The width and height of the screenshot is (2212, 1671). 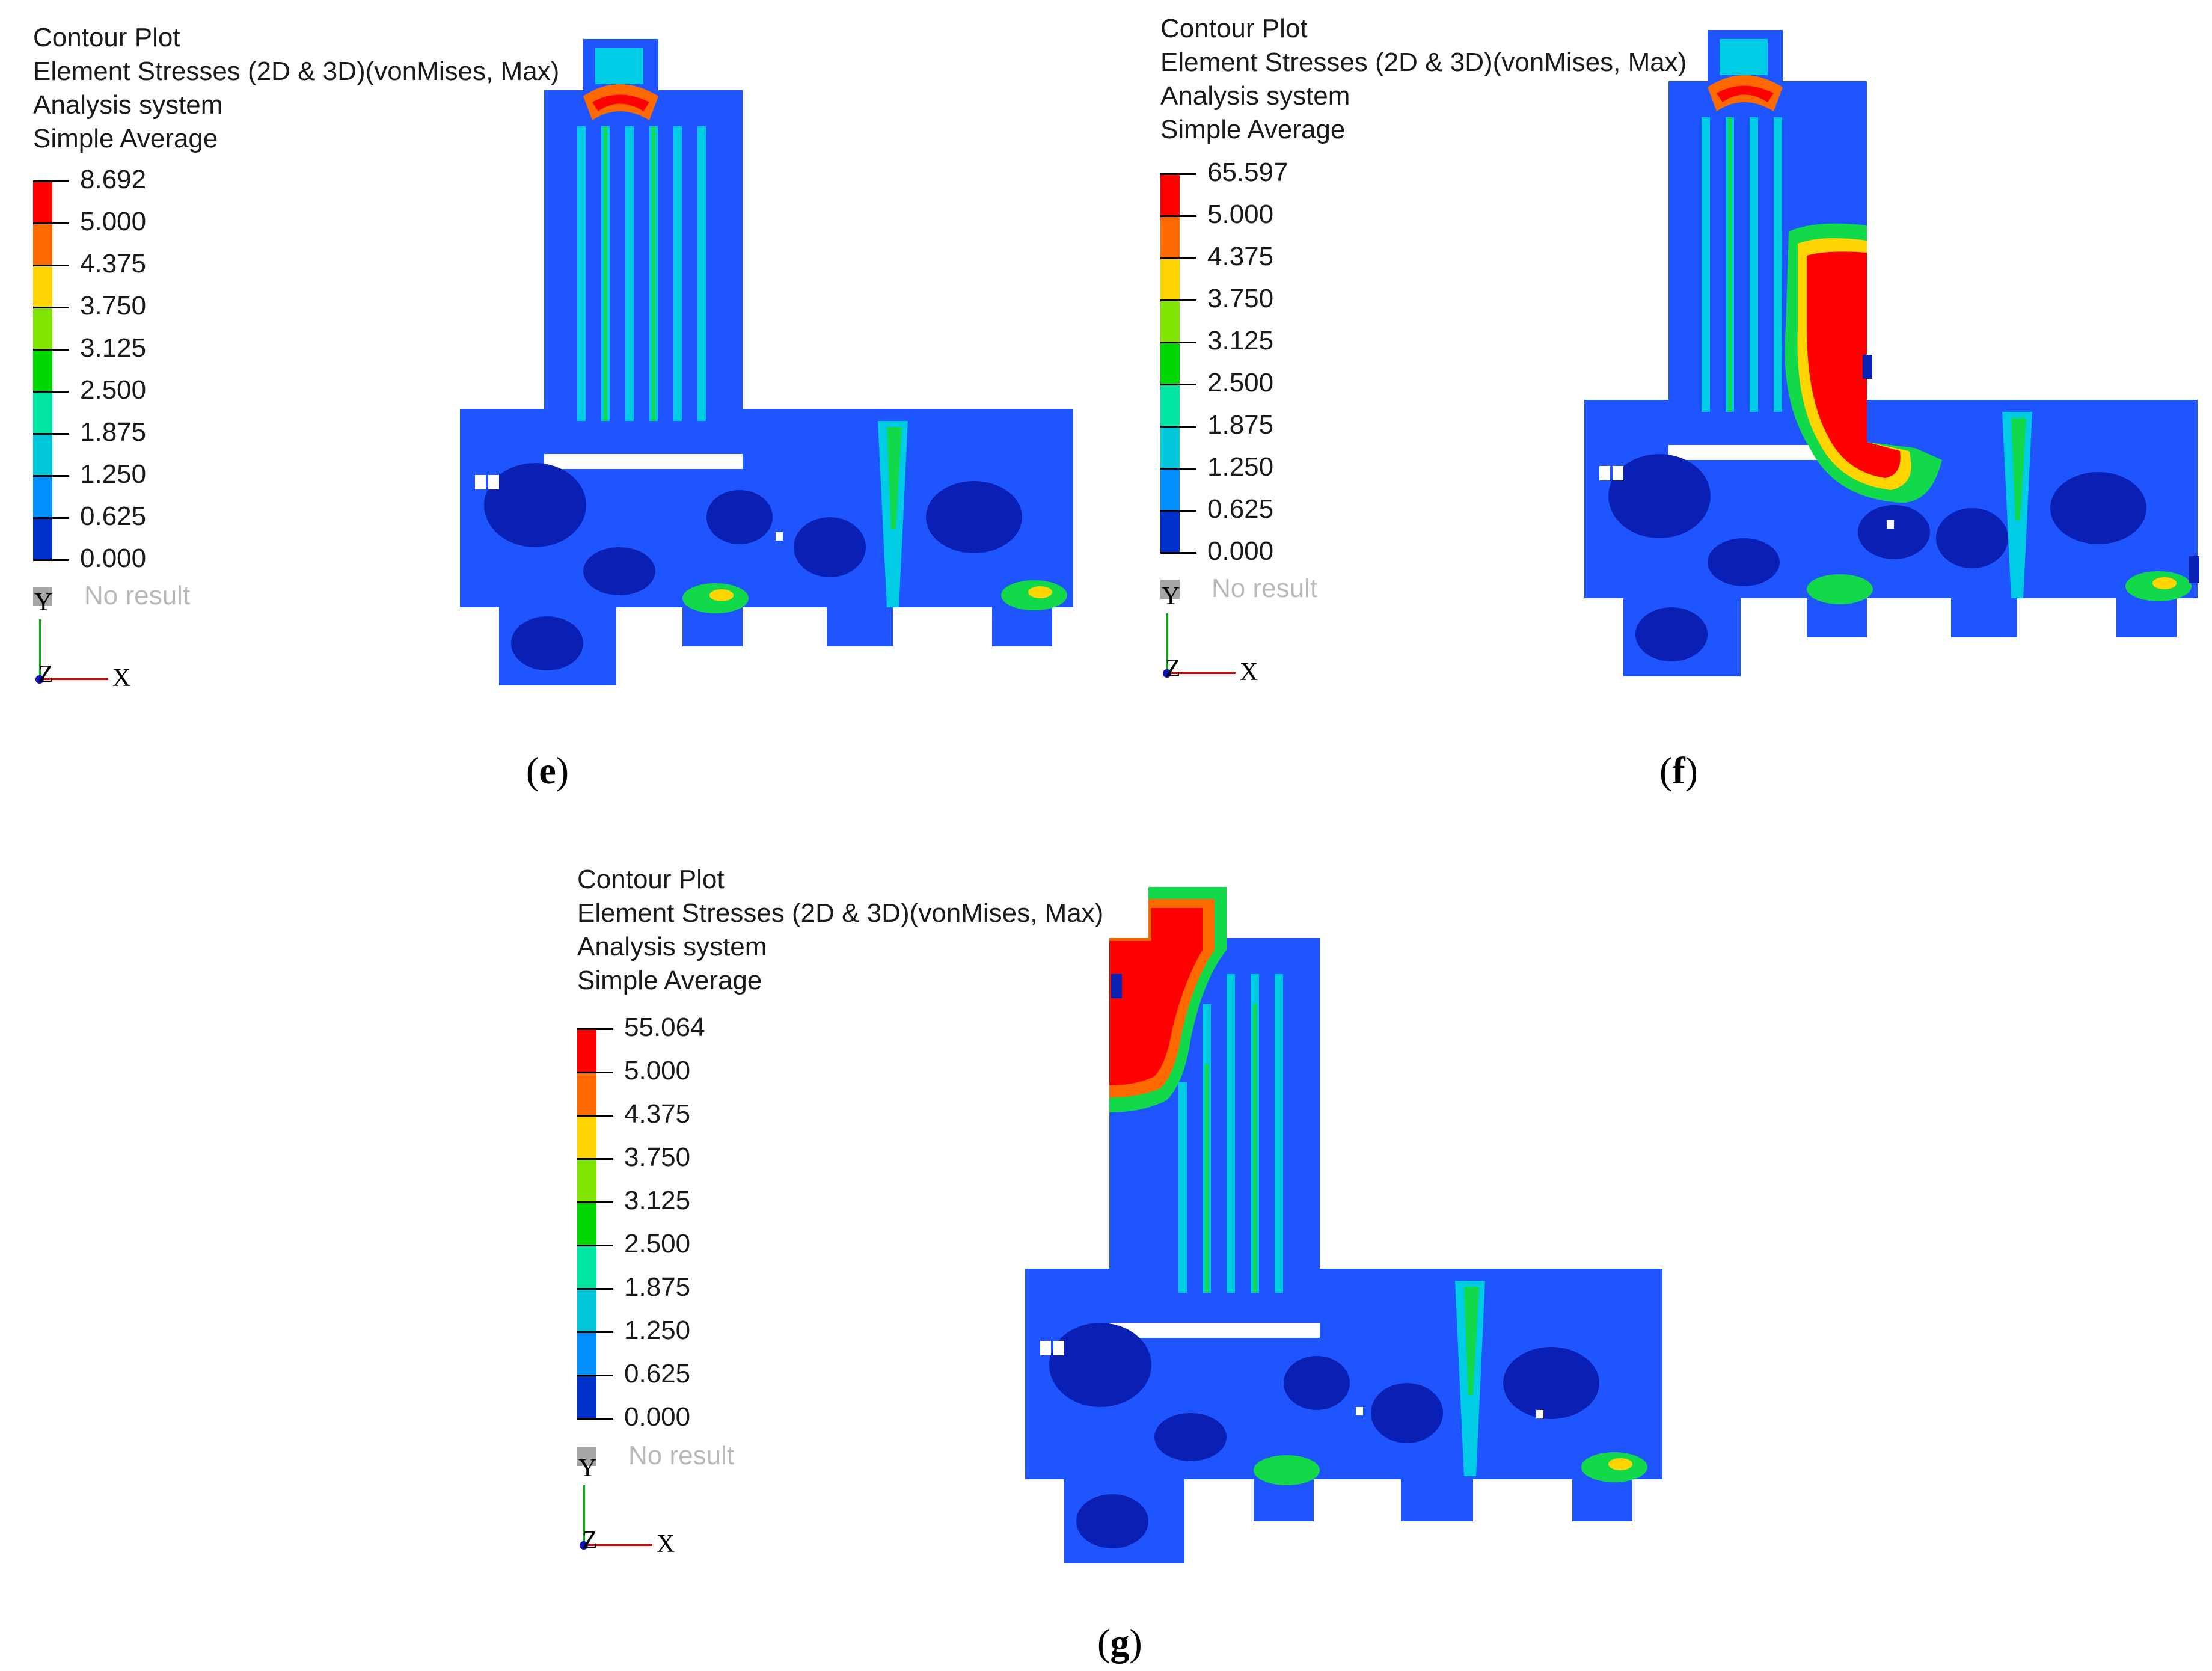 I want to click on axis-triad: Y Z X, so click(x=1209, y=635).